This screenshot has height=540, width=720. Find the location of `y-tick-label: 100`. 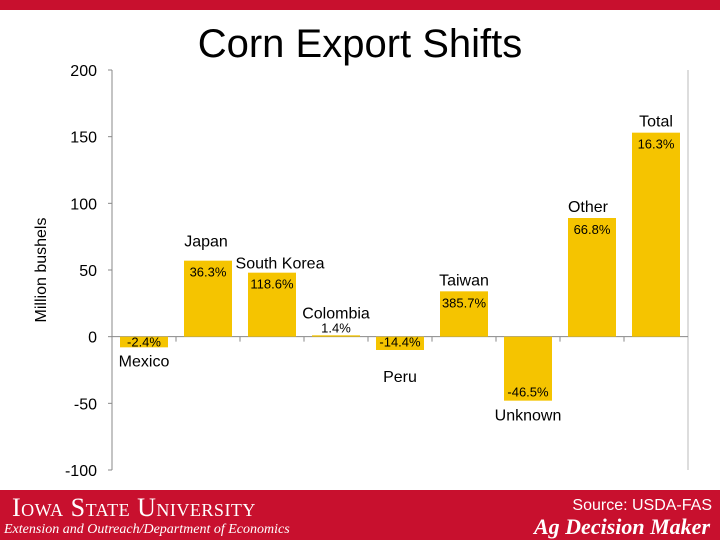

y-tick-label: 100 is located at coordinates (83, 204).